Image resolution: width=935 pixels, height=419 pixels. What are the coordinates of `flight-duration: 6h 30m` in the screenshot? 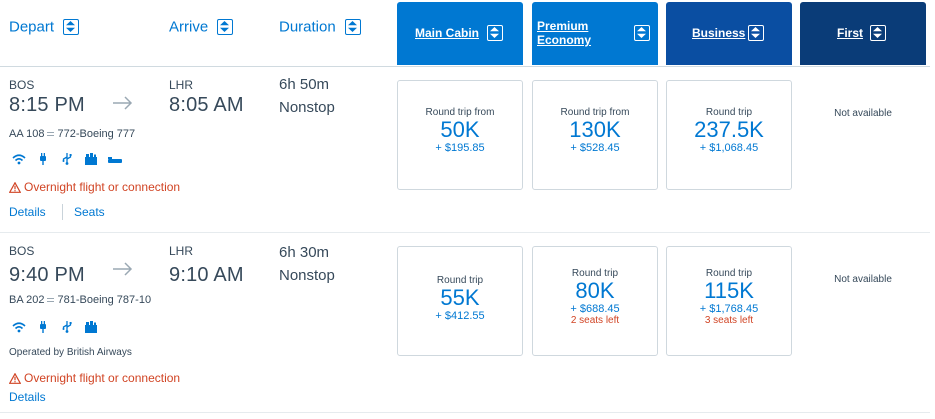 It's located at (304, 252).